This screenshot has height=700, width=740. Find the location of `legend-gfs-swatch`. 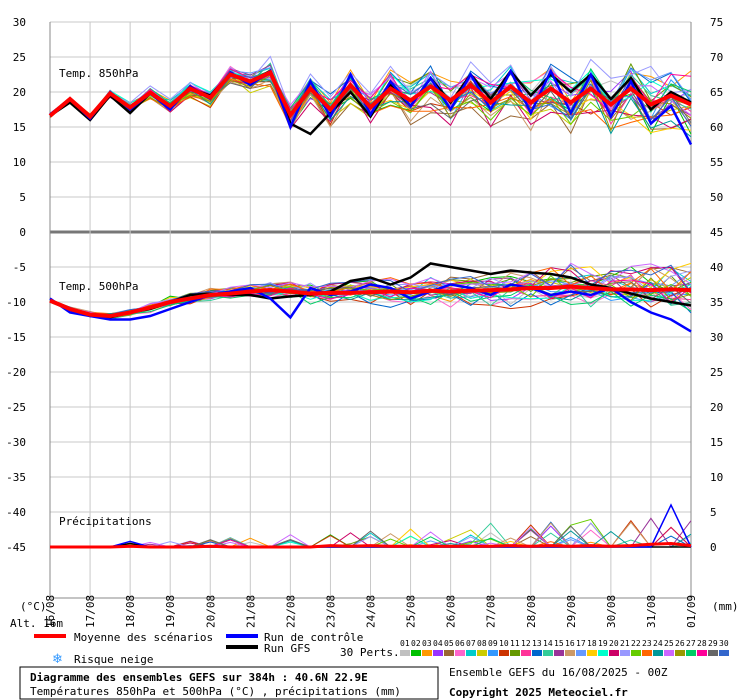

legend-gfs-swatch is located at coordinates (242, 647).